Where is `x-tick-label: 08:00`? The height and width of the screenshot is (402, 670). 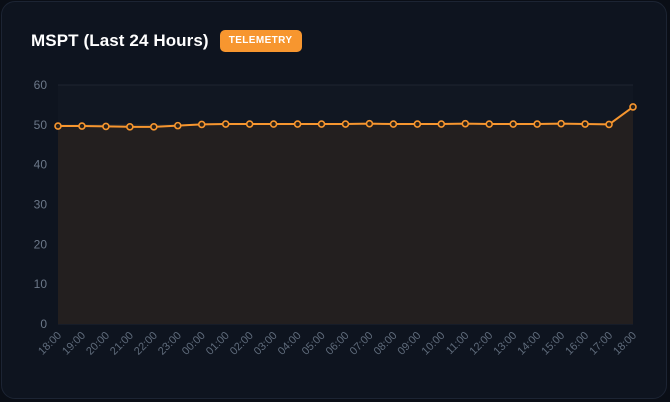 x-tick-label: 08:00 is located at coordinates (386, 344).